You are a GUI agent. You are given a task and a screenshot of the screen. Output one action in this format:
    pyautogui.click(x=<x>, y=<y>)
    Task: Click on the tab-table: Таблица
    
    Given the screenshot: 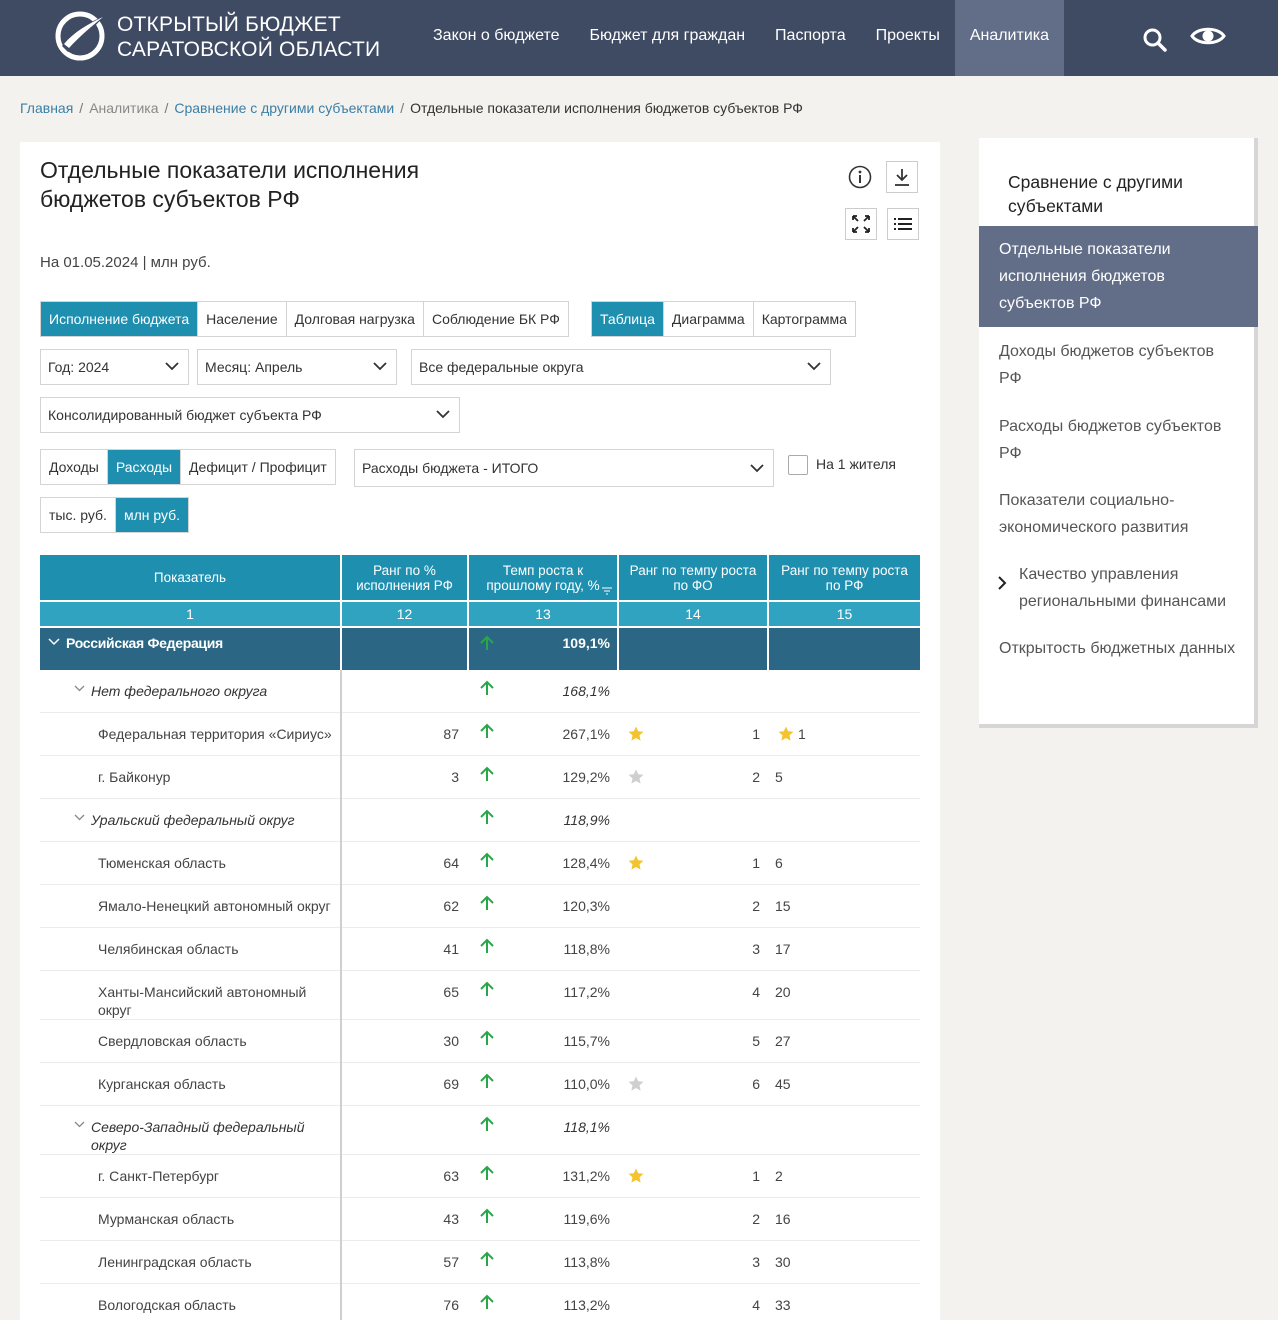 What is the action you would take?
    pyautogui.click(x=628, y=319)
    